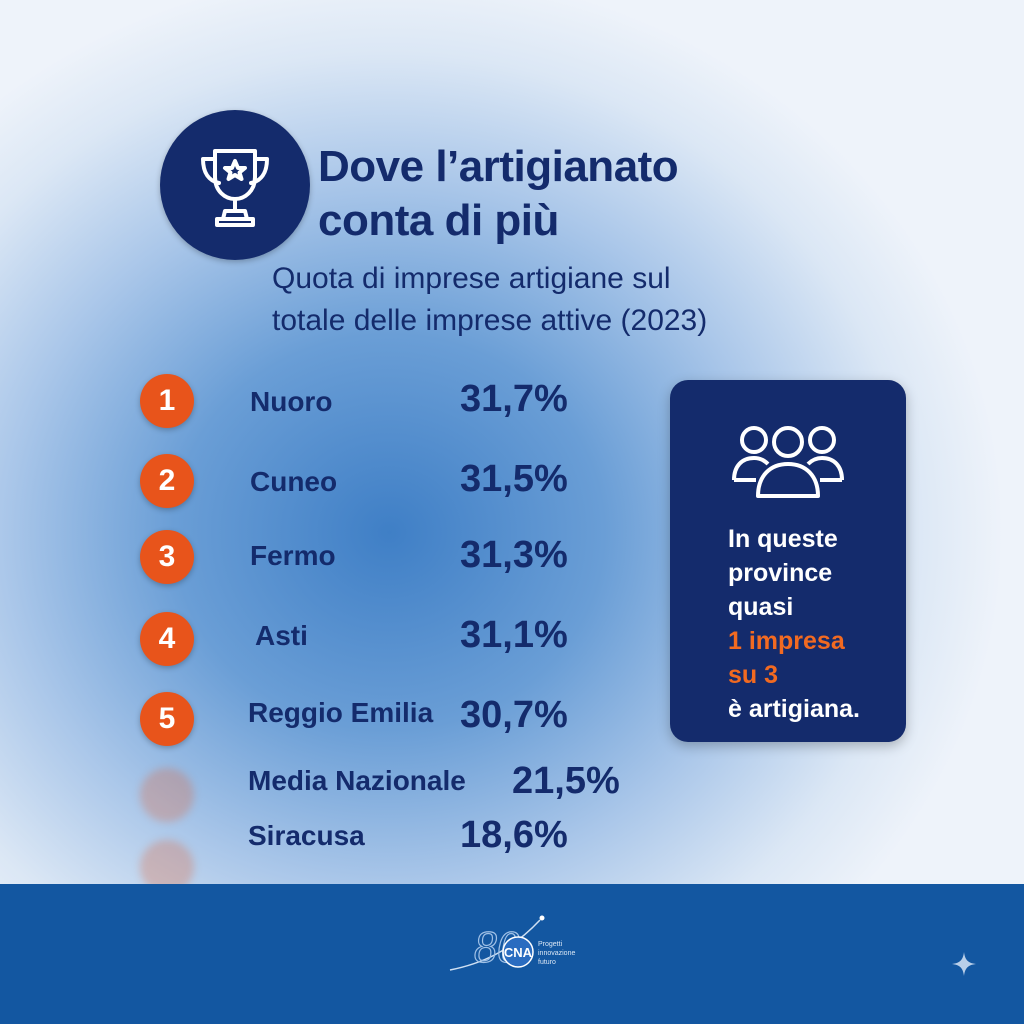  What do you see at coordinates (514, 635) in the screenshot?
I see `province-value: 31,1%` at bounding box center [514, 635].